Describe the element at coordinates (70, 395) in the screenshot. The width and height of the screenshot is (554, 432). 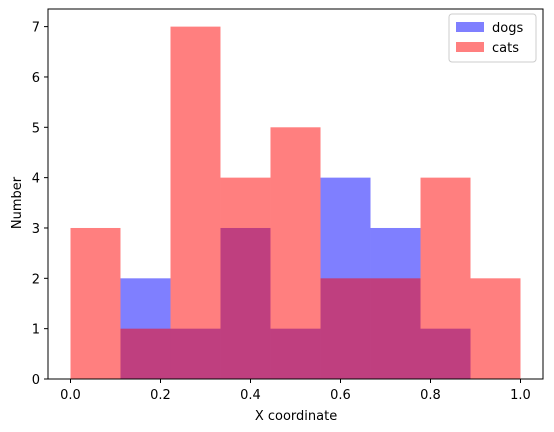
I see `x-tick-label: 0.0` at that location.